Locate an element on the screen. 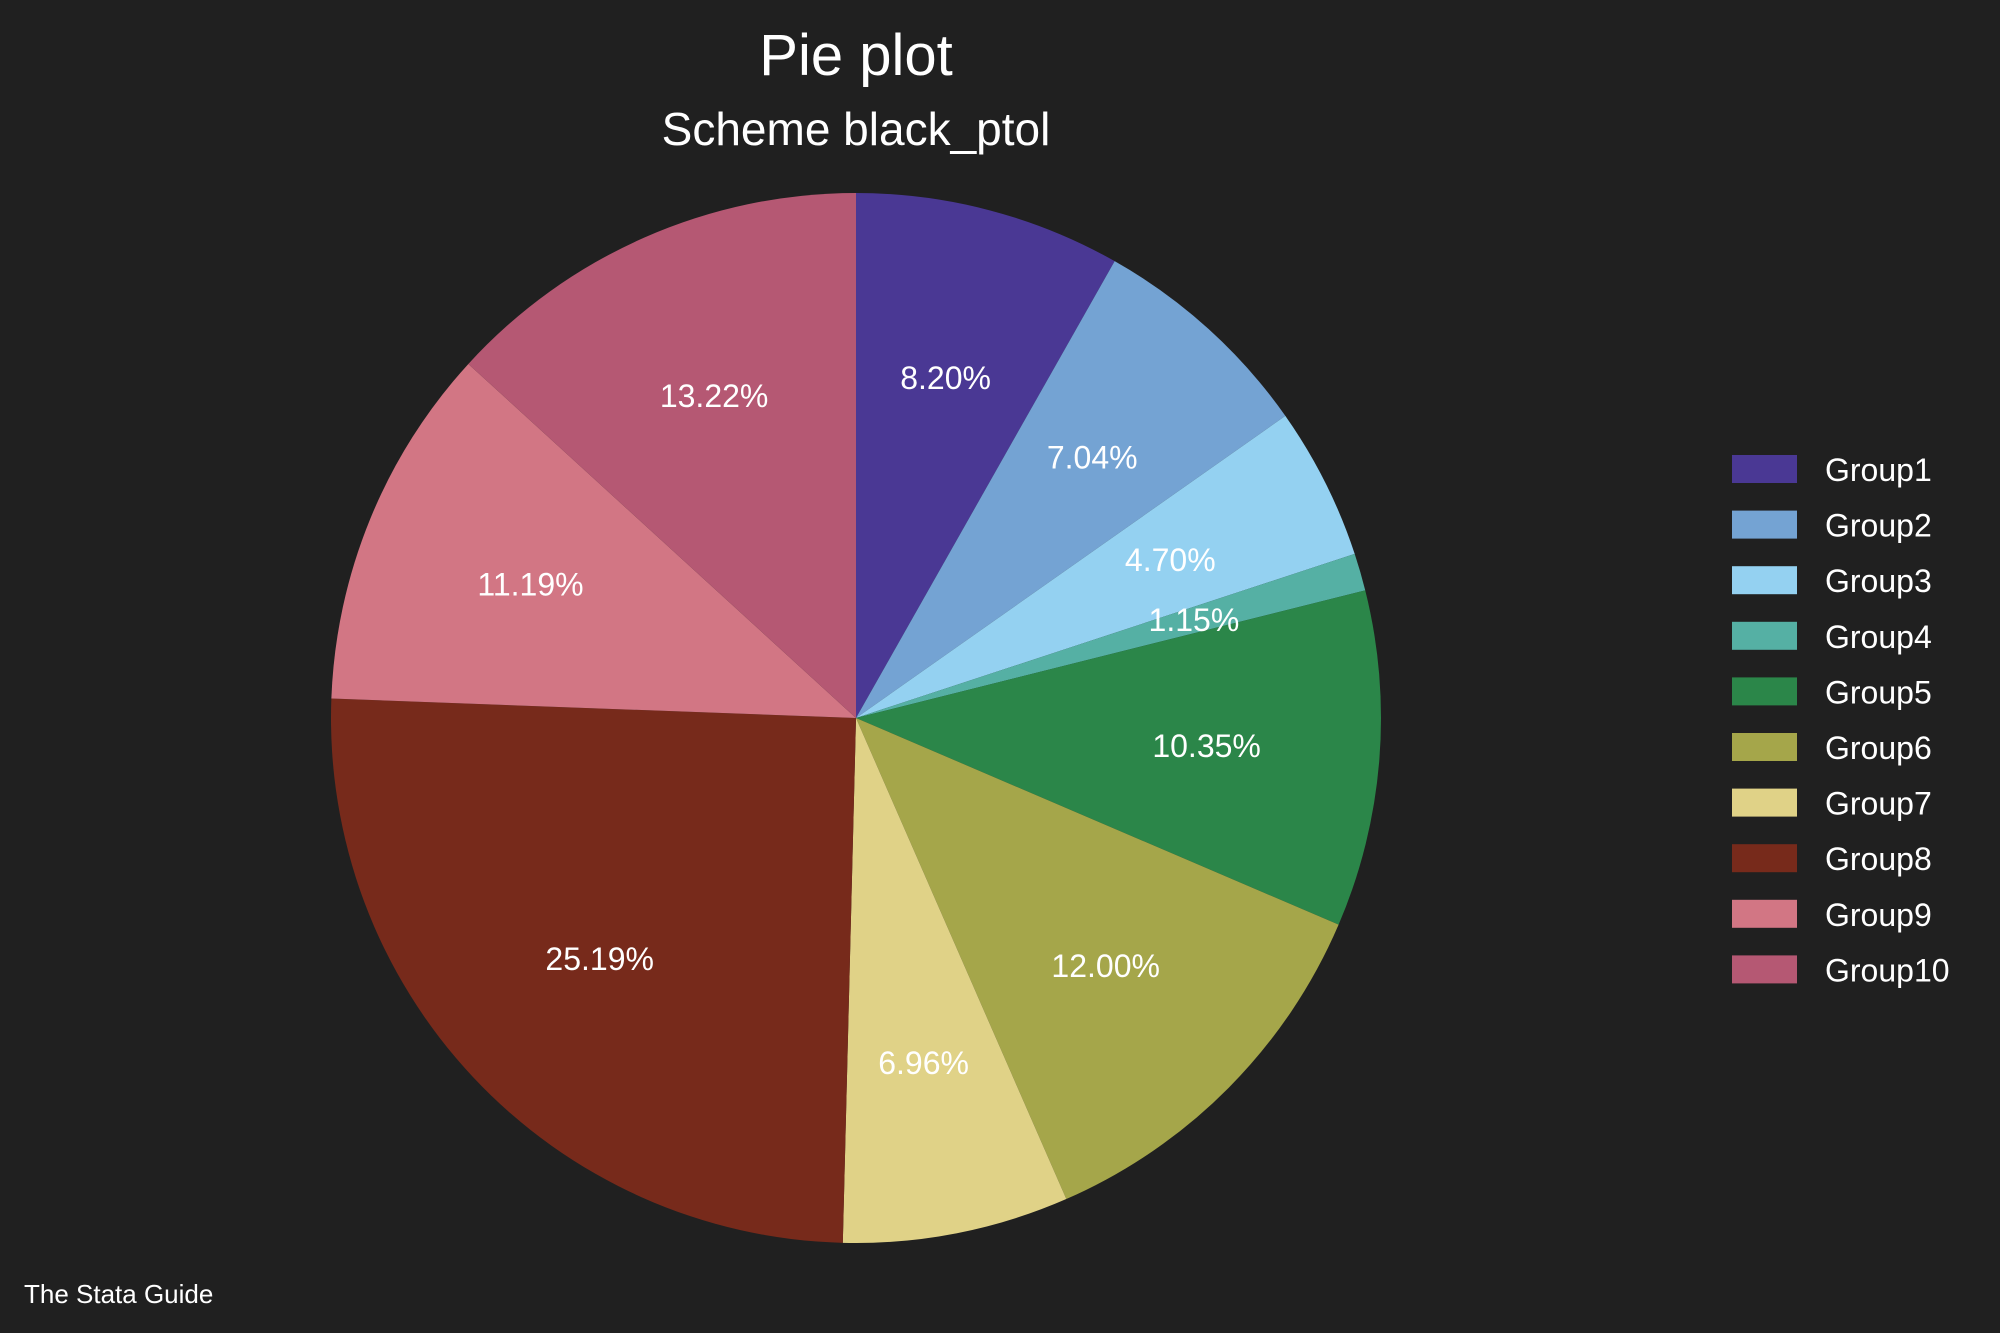 This screenshot has height=1333, width=2000. pie-slice-group2 is located at coordinates (1071, 489).